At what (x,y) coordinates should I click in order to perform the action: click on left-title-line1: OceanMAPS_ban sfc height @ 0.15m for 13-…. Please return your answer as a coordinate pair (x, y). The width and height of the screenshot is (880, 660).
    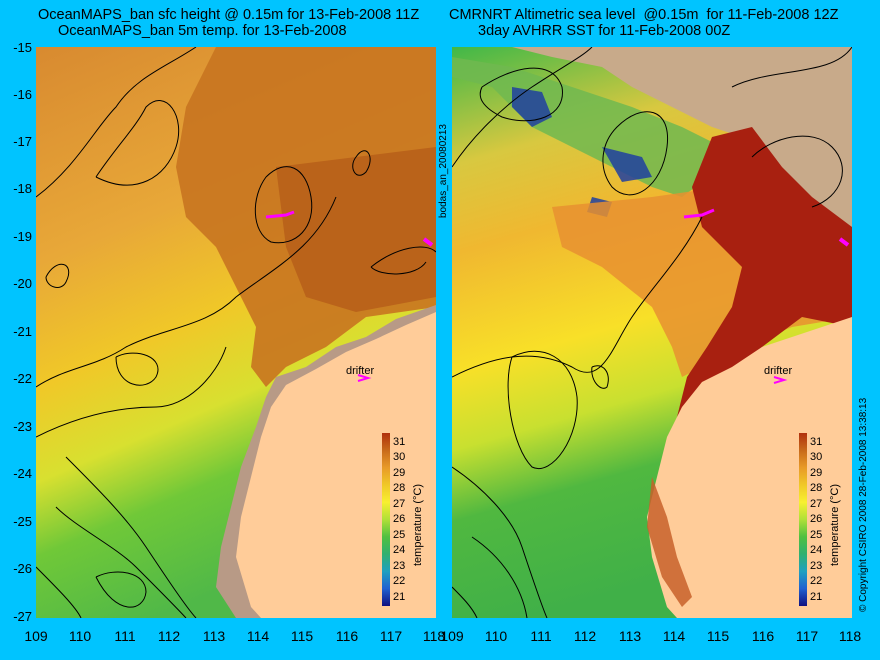
    Looking at the image, I should click on (229, 15).